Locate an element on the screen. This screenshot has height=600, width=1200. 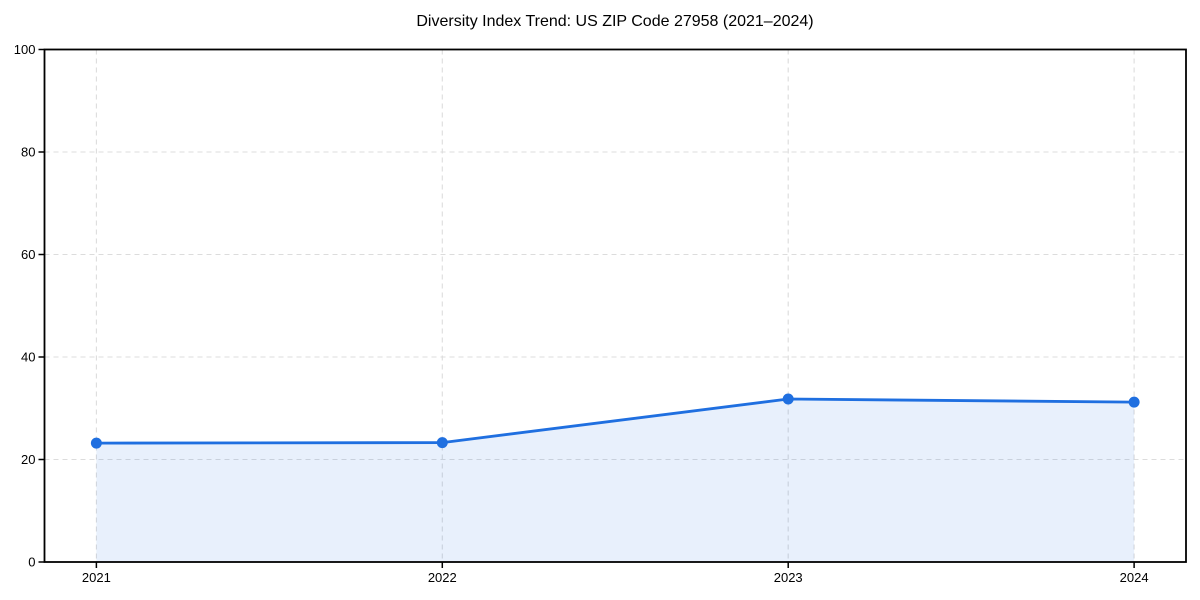
x-axis-tick-label: 2022 is located at coordinates (442, 577).